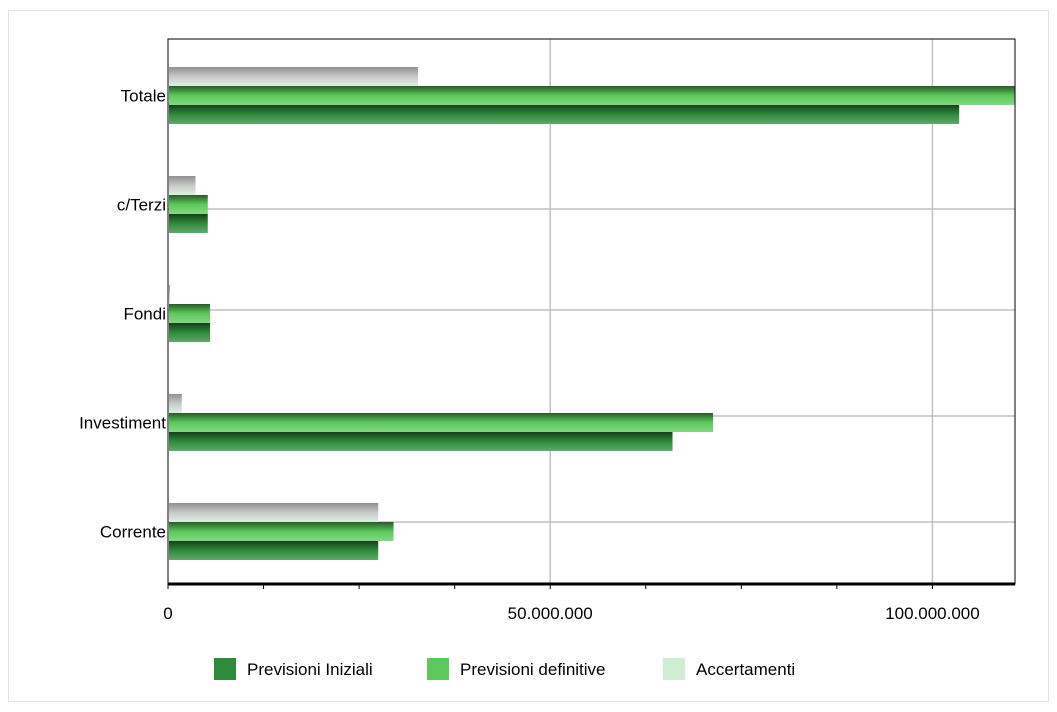 The width and height of the screenshot is (1057, 712). What do you see at coordinates (167, 613) in the screenshot?
I see `x-tick-label: 0` at bounding box center [167, 613].